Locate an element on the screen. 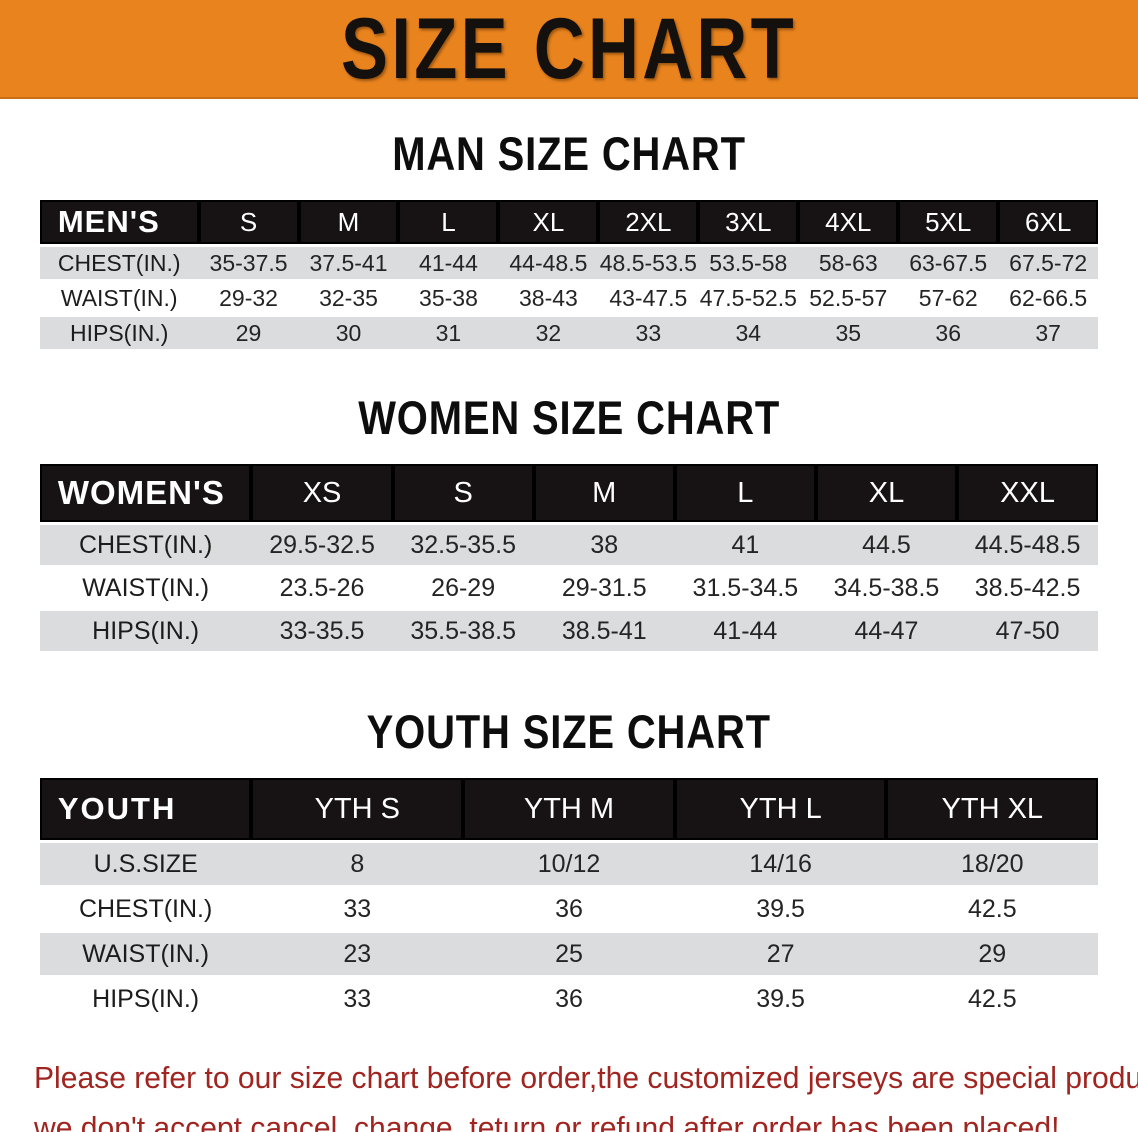 Image resolution: width=1138 pixels, height=1132 pixels. size-column-header: XS is located at coordinates (322, 493).